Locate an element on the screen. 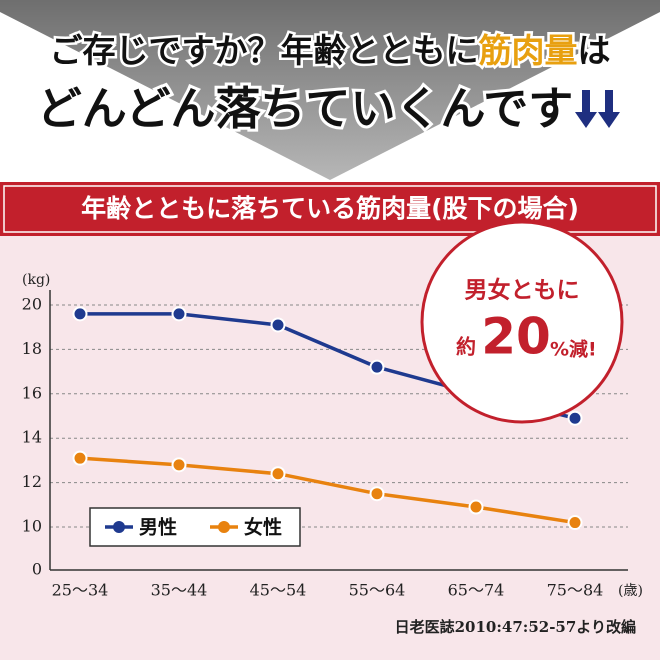 The width and height of the screenshot is (660, 660). badge-suffix: %減! is located at coordinates (573, 349).